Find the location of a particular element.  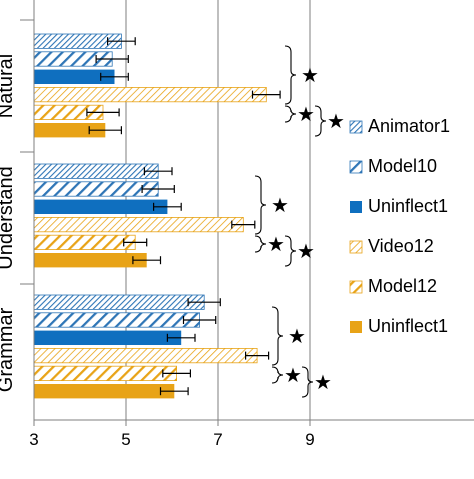

legend-label: Video12 is located at coordinates (401, 246).